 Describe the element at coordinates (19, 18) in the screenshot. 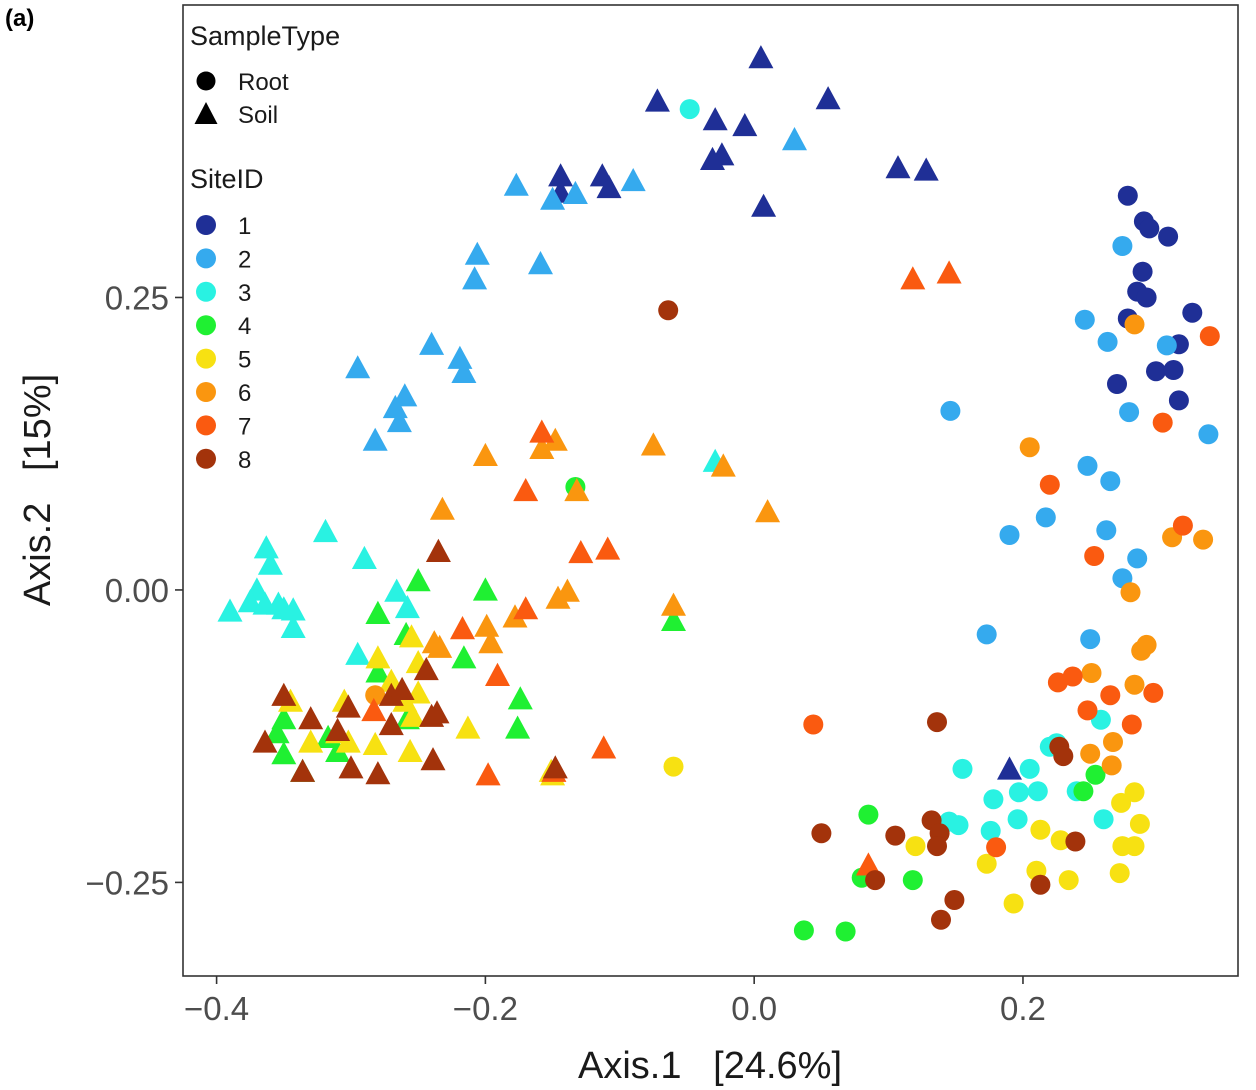

I see `panel-label: (a)` at that location.